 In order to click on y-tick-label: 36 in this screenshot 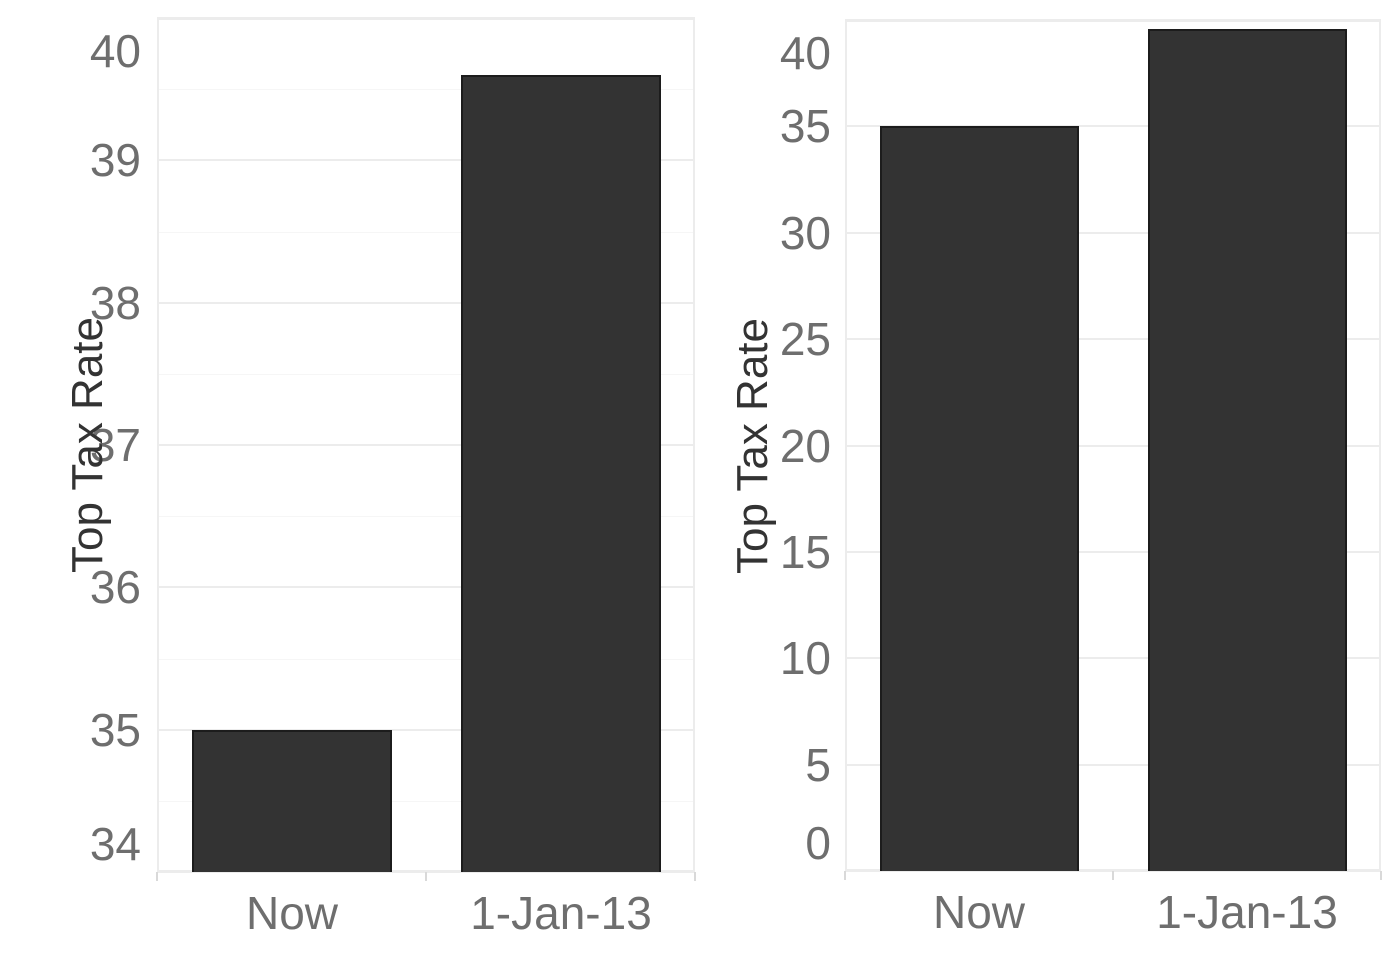, I will do `click(115, 587)`.